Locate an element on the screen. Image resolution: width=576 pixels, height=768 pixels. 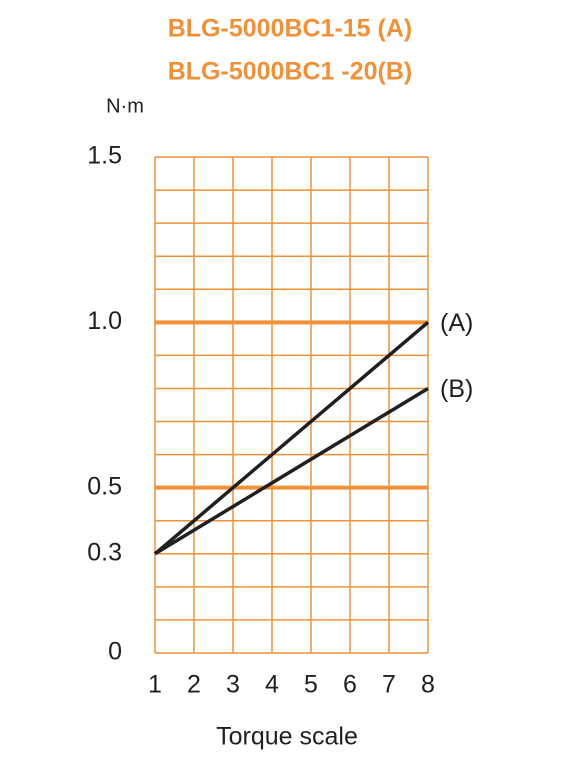
x-tick-label: 8 is located at coordinates (428, 685).